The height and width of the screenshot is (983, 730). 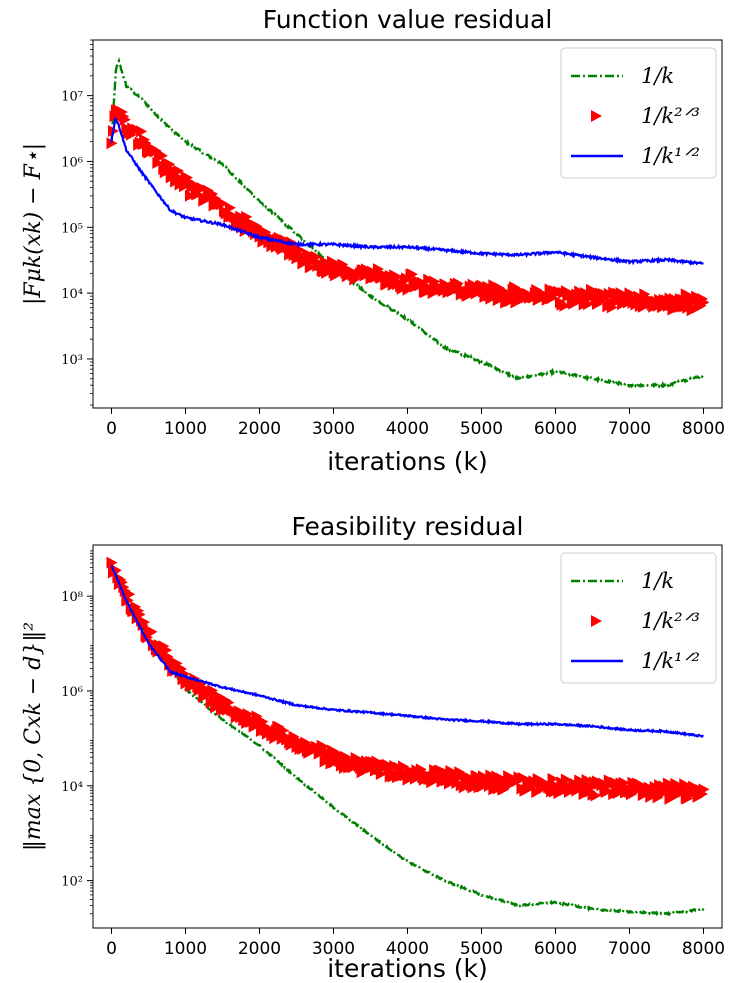 I want to click on chart-title: Feasibility residual, so click(x=408, y=526).